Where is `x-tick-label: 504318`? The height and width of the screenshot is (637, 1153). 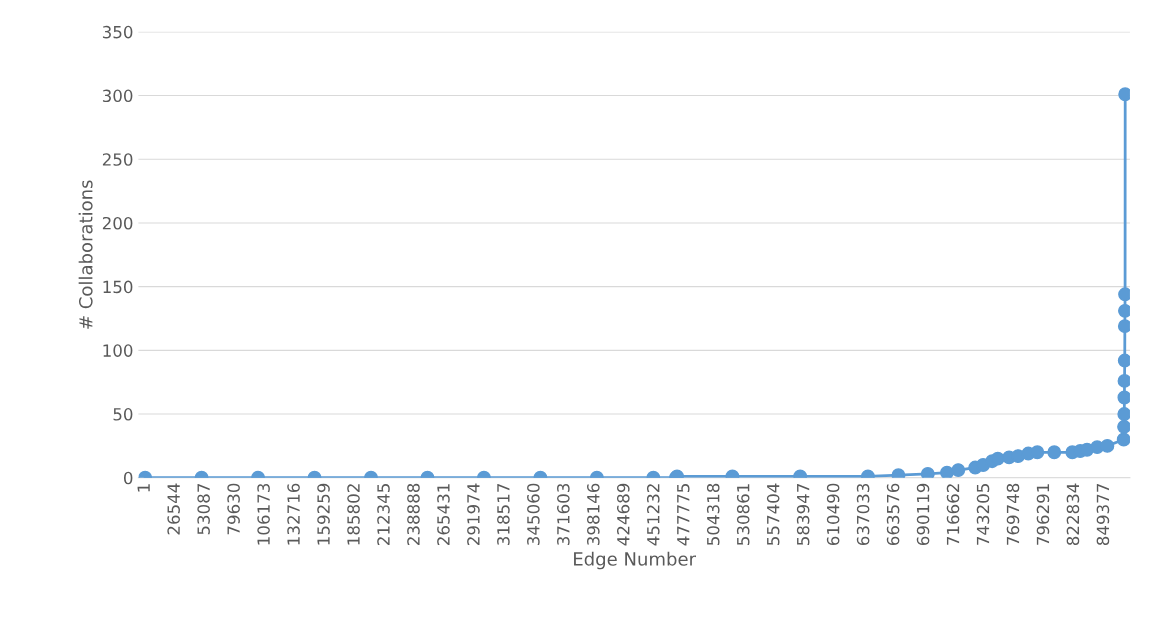
x-tick-label: 504318 is located at coordinates (713, 514).